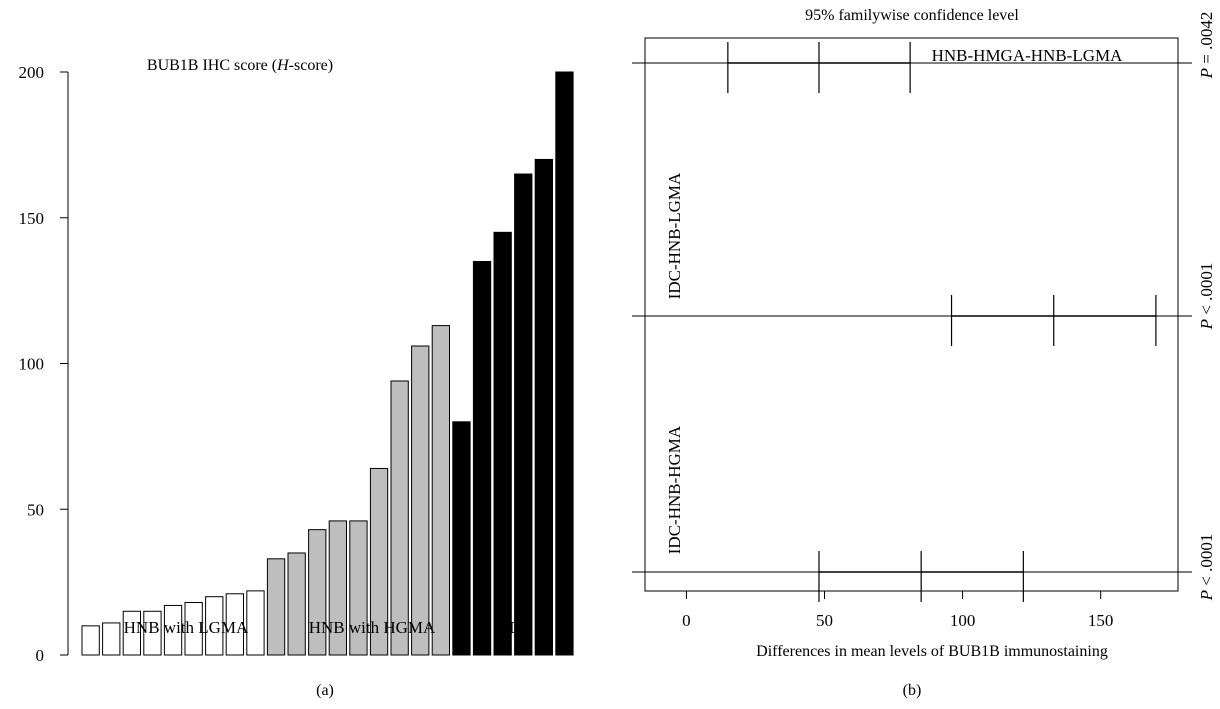 This screenshot has width=1220, height=709. Describe the element at coordinates (40, 655) in the screenshot. I see `y-tick-label: 0` at that location.